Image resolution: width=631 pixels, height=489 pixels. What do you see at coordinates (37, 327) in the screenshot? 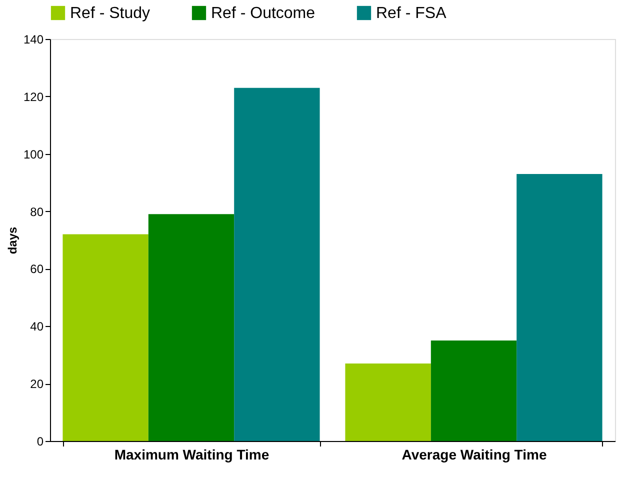
I see `y-tick-label: 40` at bounding box center [37, 327].